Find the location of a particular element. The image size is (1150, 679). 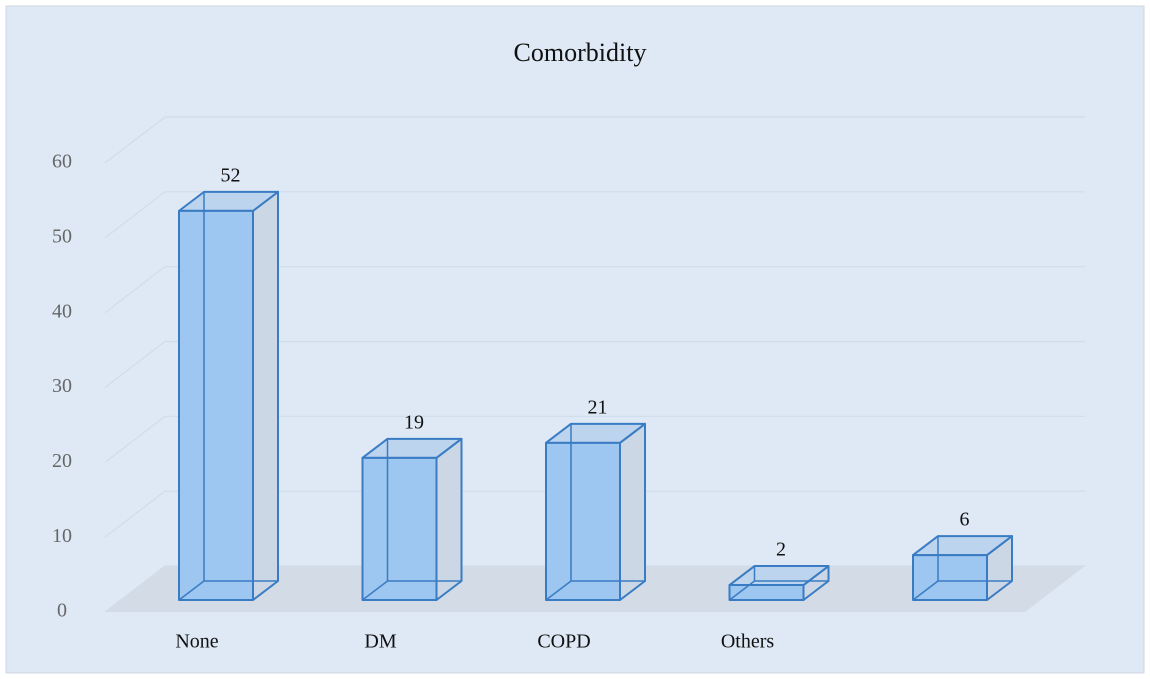

value-label: 19 is located at coordinates (414, 422).